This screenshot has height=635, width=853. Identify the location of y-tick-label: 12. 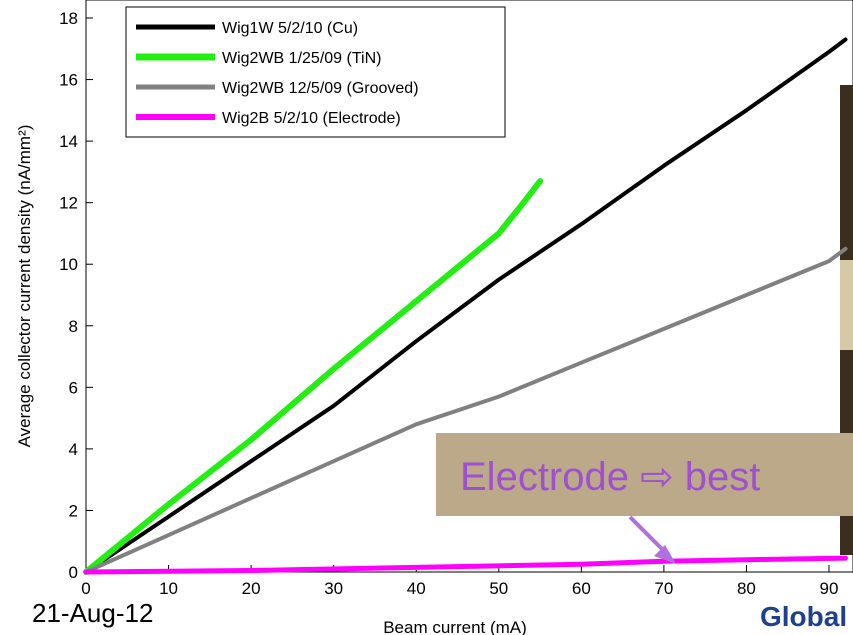
(68, 203).